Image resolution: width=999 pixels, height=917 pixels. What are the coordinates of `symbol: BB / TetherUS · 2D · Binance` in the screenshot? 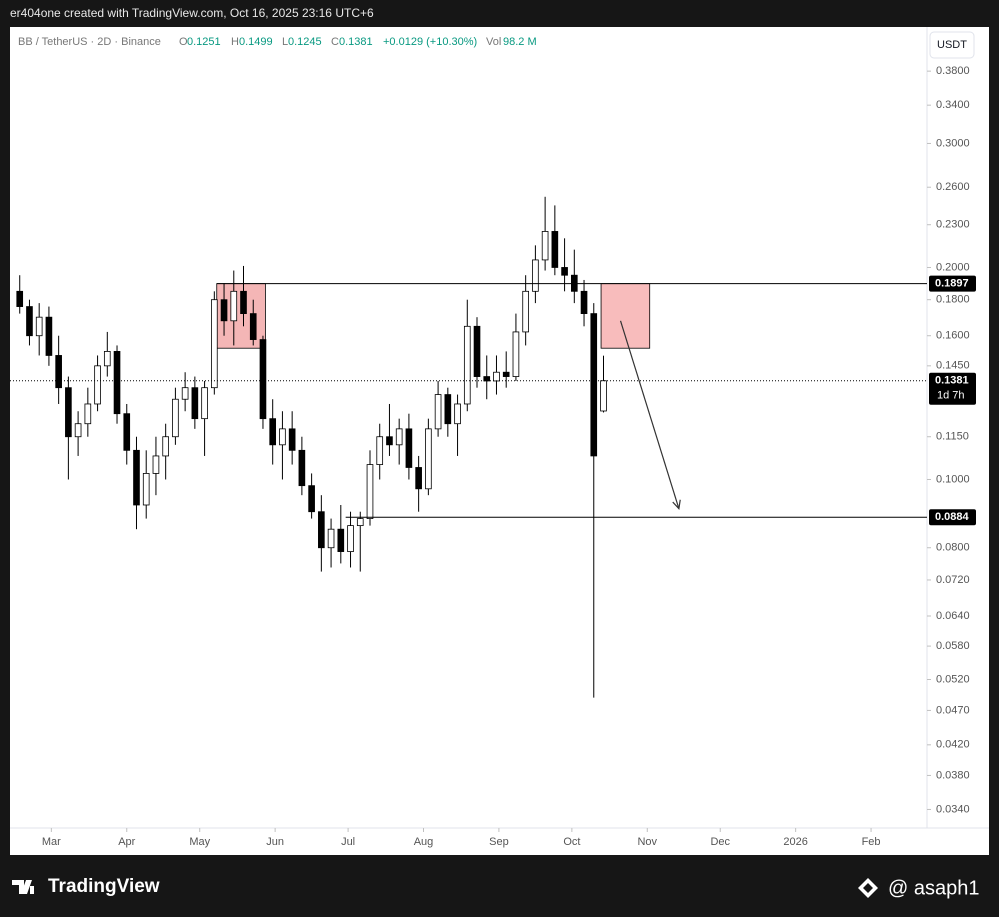 It's located at (89, 42).